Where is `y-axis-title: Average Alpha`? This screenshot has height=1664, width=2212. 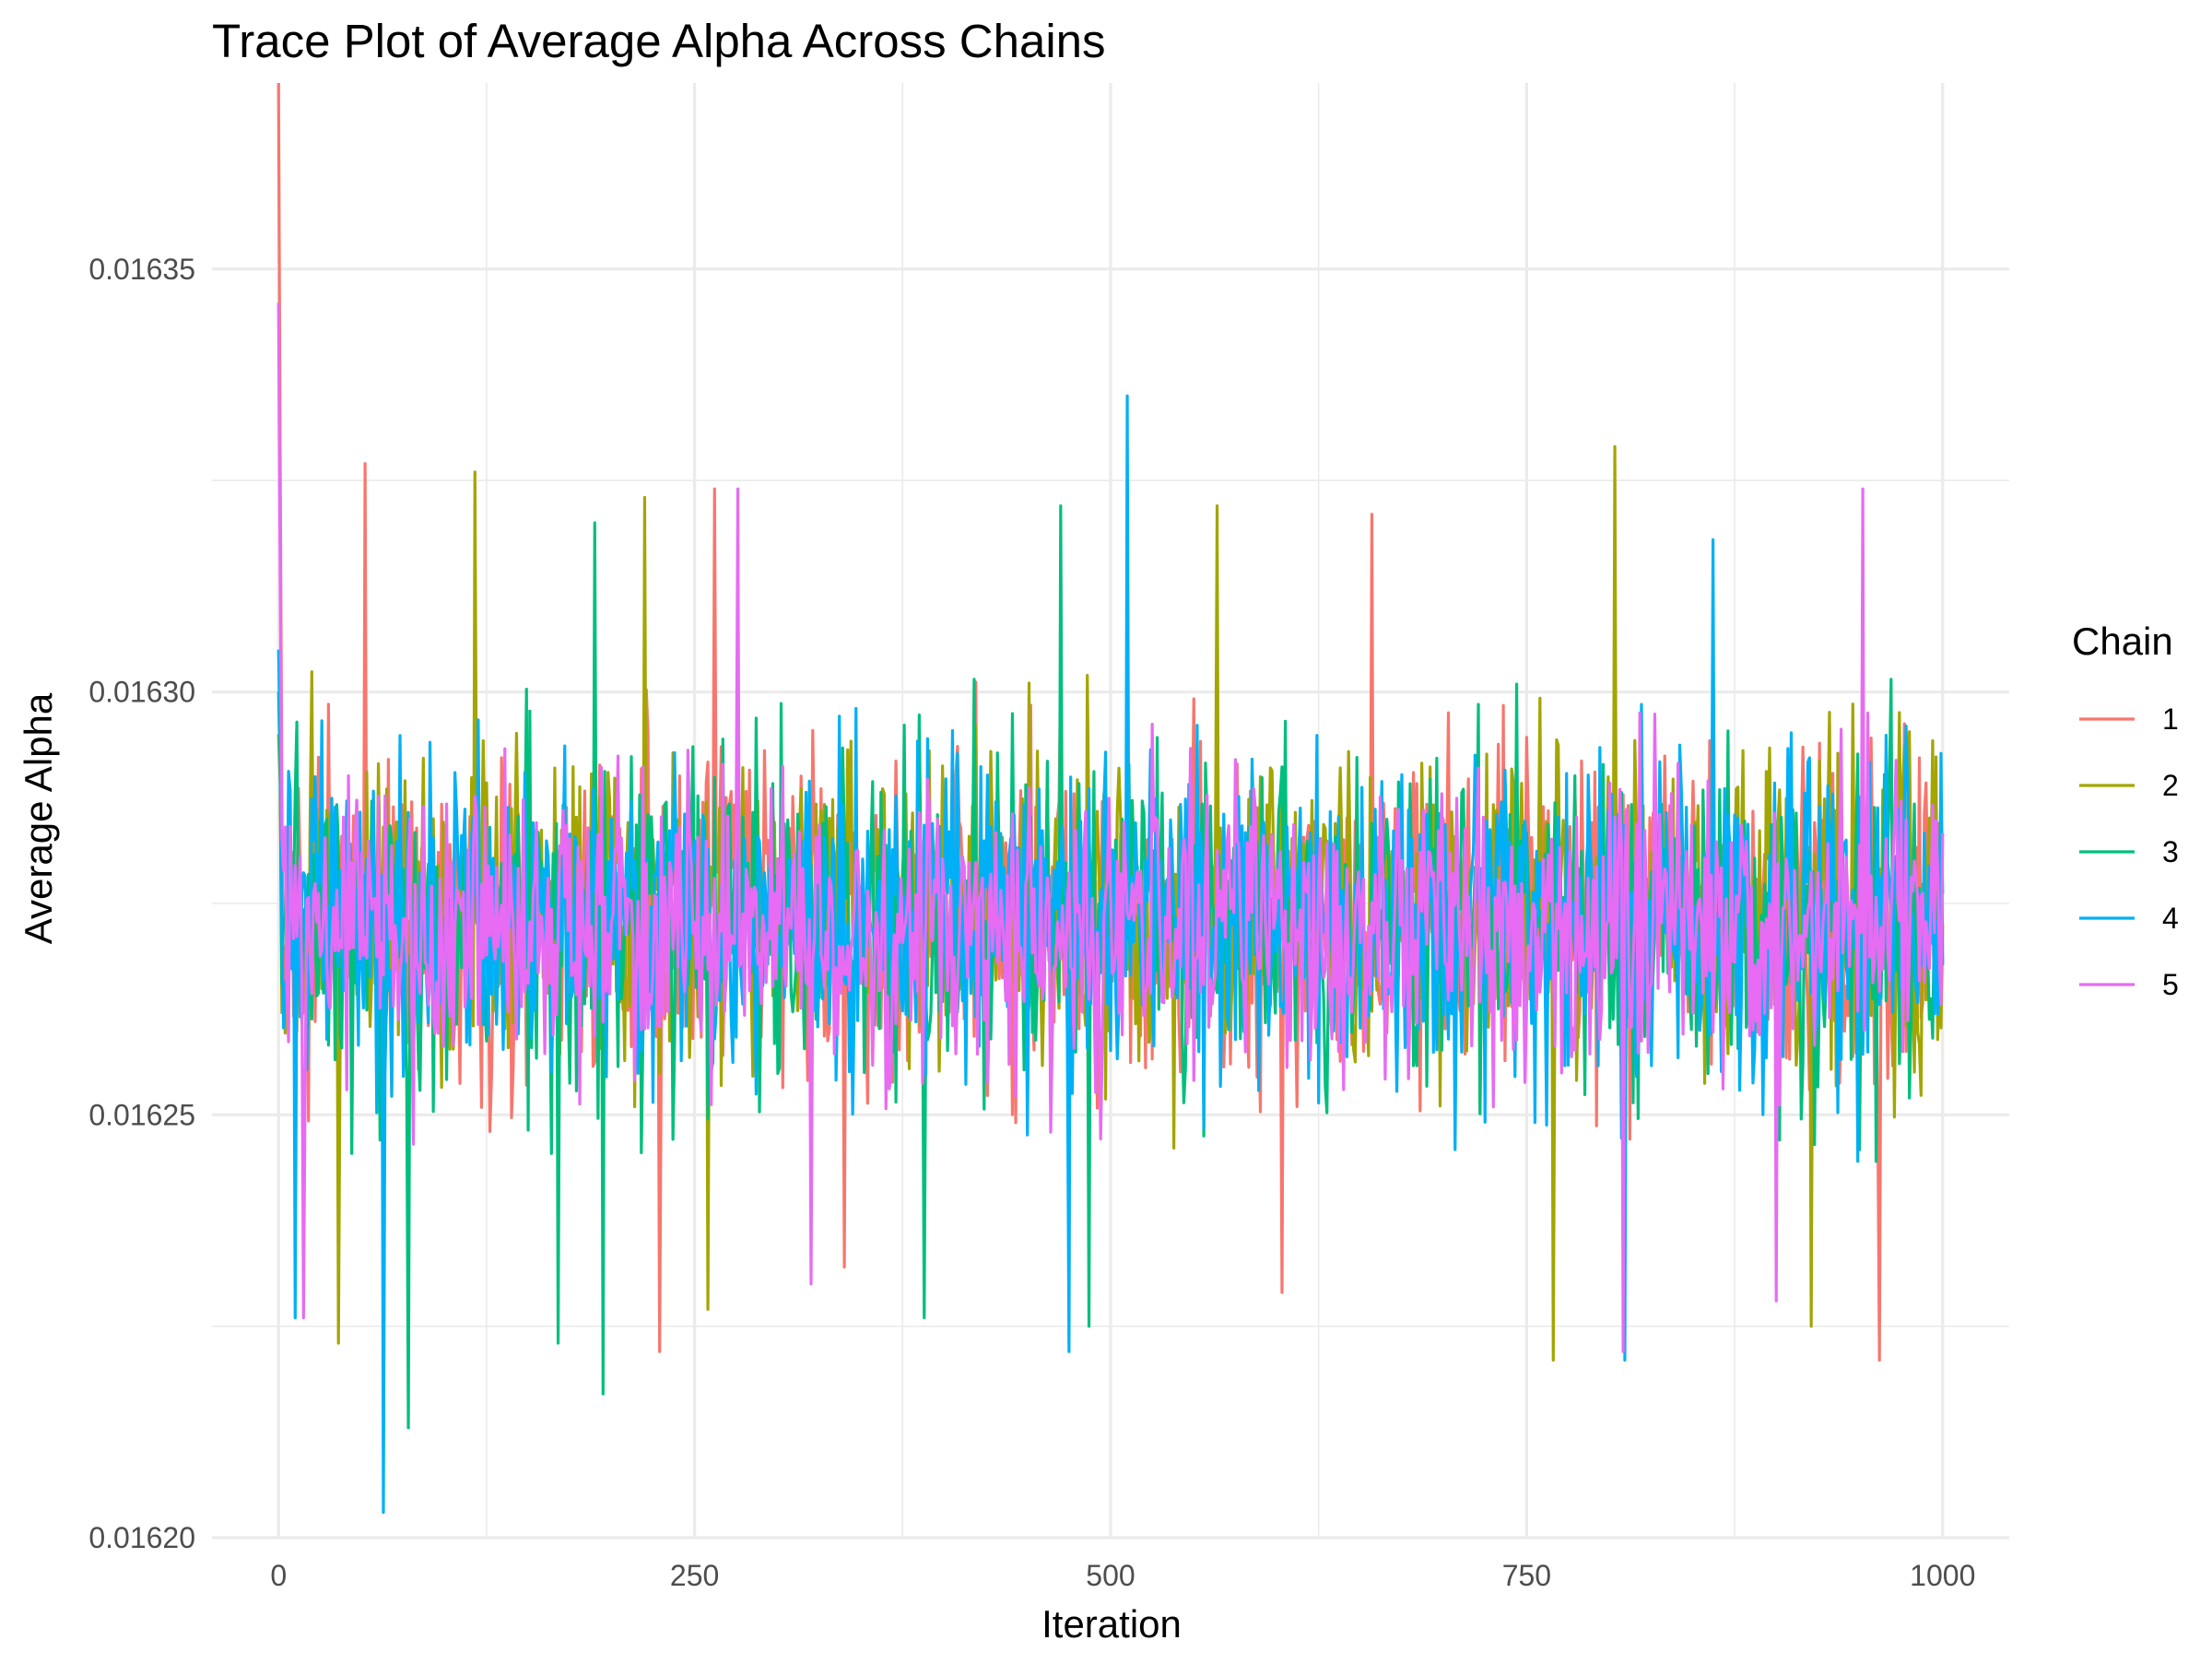
y-axis-title: Average Alpha is located at coordinates (38, 818).